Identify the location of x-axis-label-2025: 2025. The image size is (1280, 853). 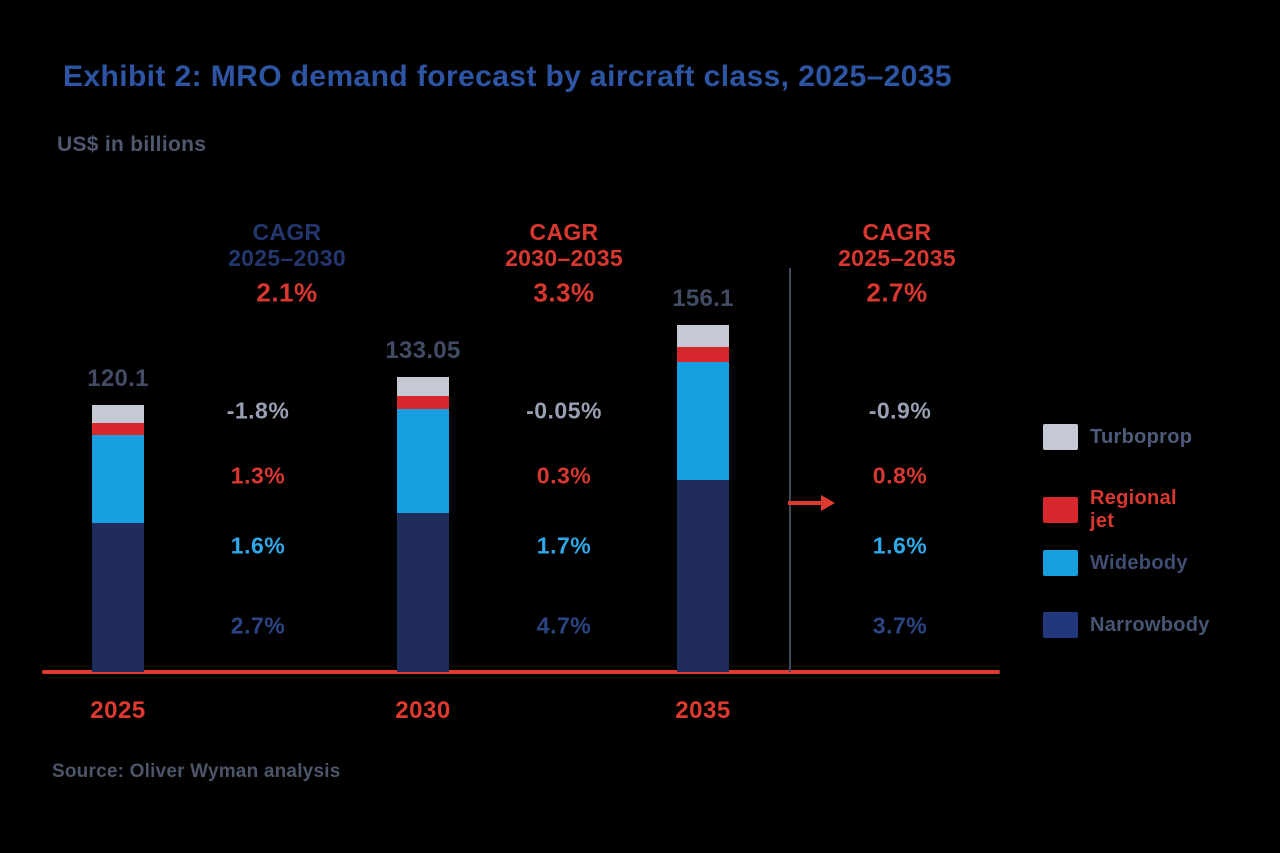
(118, 710).